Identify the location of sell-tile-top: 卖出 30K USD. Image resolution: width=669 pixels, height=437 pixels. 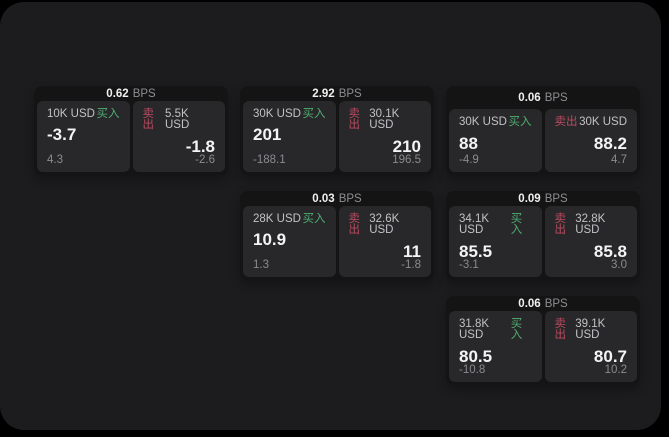
(591, 122).